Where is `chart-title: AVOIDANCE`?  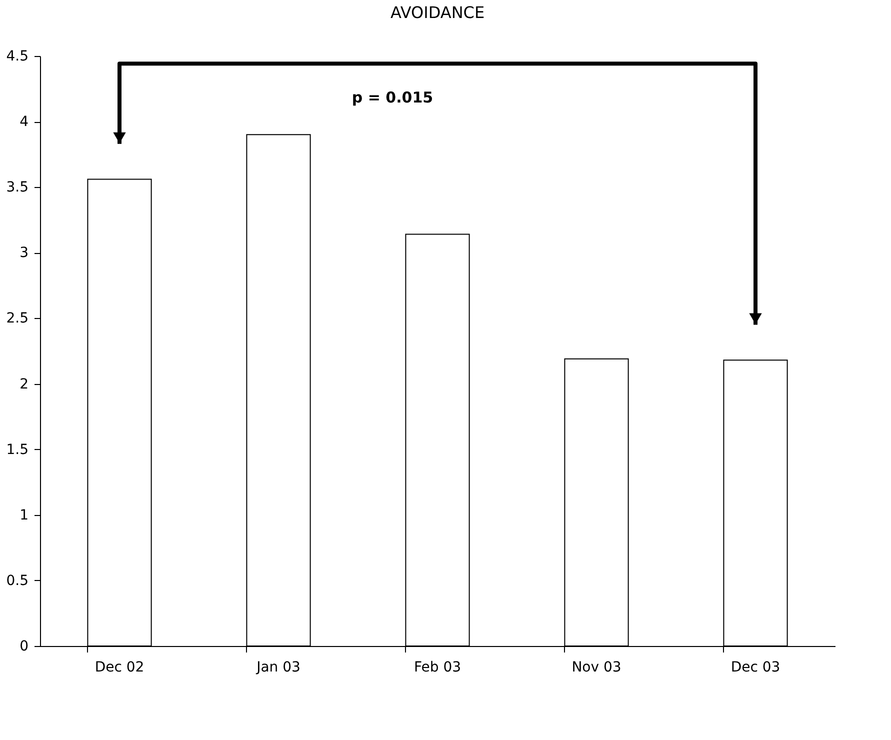
chart-title: AVOIDANCE is located at coordinates (437, 12).